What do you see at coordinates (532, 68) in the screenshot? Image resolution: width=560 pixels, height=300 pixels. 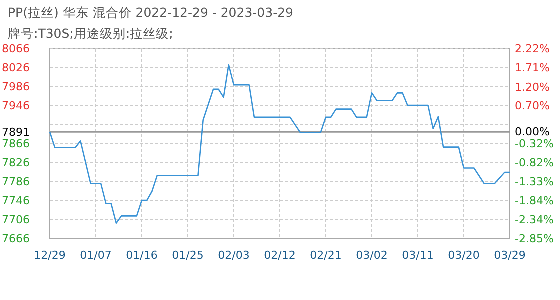 I see `y2-tick-label: 1.71%` at bounding box center [532, 68].